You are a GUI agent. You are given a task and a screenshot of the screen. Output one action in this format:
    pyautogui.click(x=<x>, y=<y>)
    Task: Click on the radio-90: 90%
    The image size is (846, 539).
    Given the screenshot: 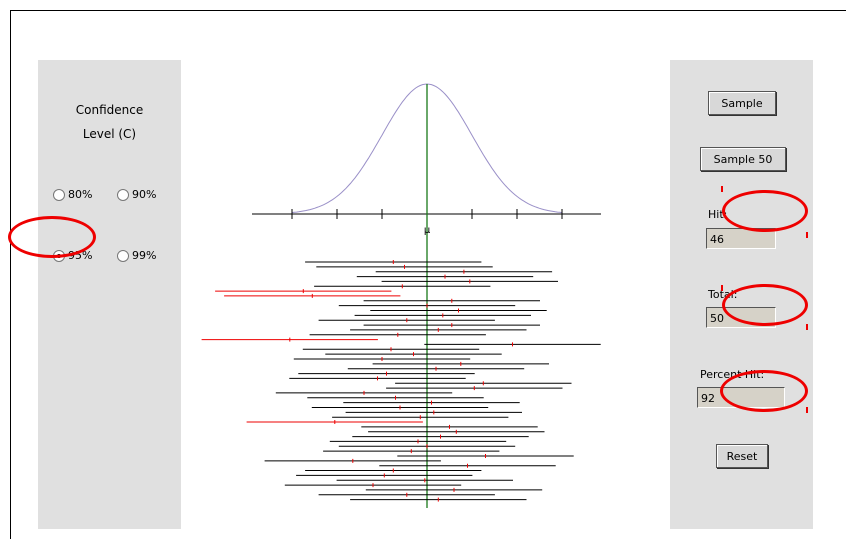 What is the action you would take?
    pyautogui.click(x=136, y=194)
    